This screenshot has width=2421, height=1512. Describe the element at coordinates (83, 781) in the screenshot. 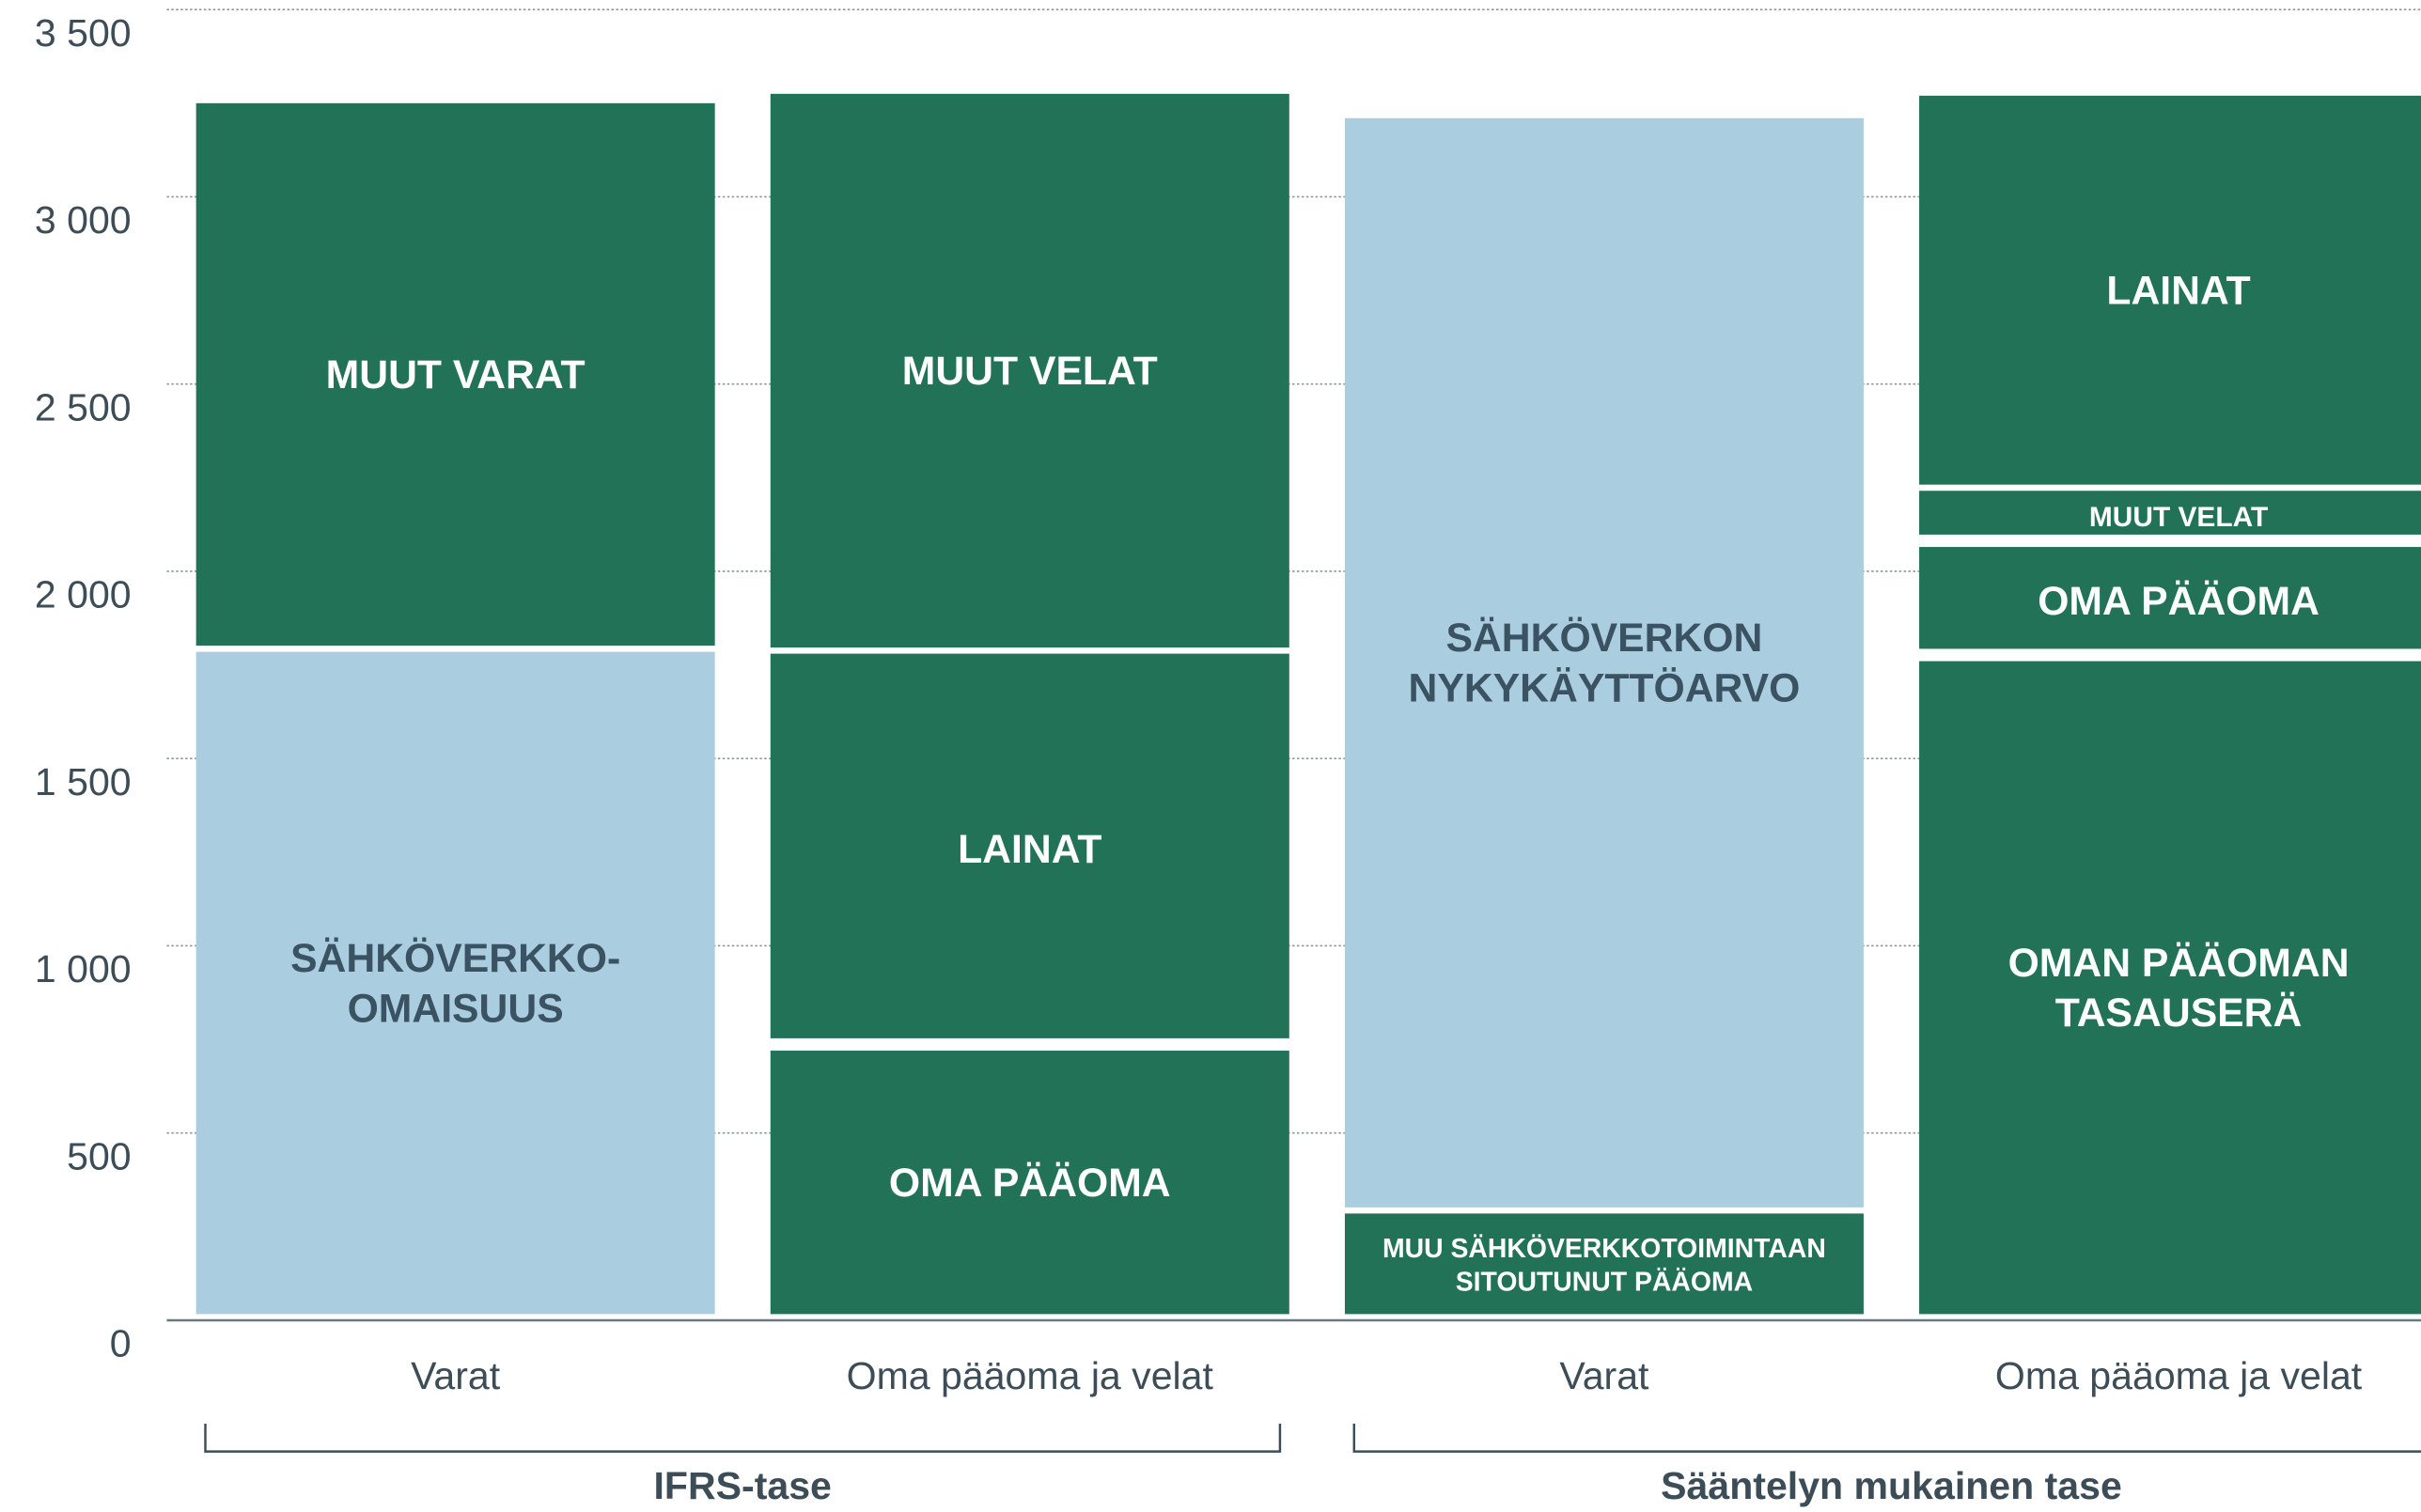

I see `y-tick-label: 1 500` at that location.